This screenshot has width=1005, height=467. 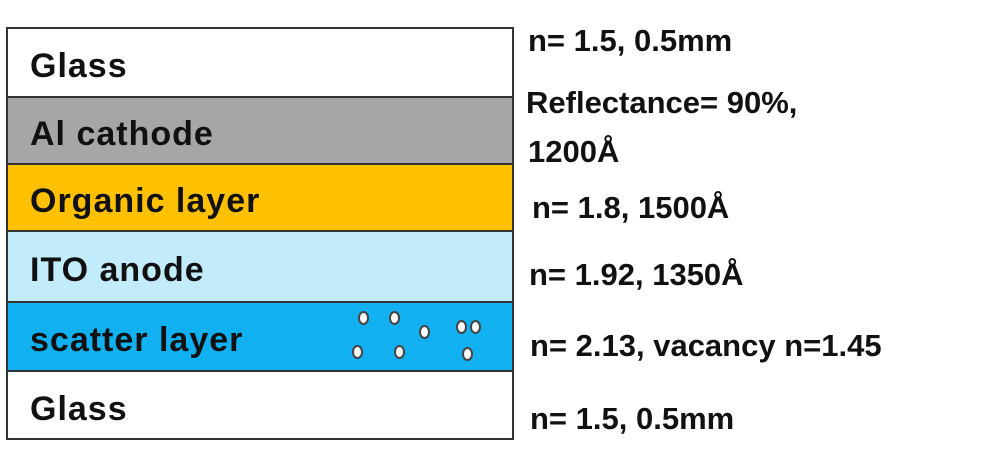 I want to click on layer-al-cathode: Al cathode, so click(x=260, y=130).